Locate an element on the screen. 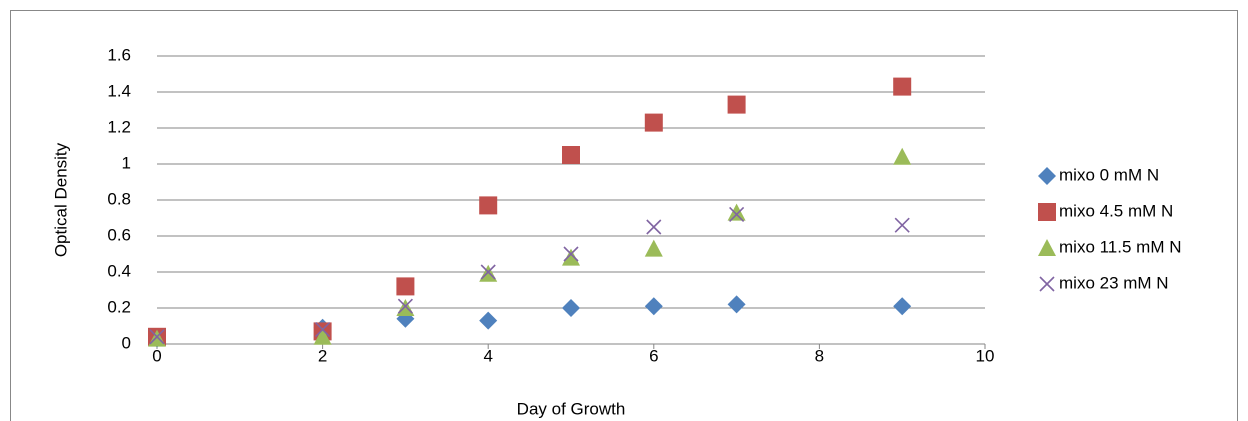  y-tick-label: 0.8 is located at coordinates (119, 198).